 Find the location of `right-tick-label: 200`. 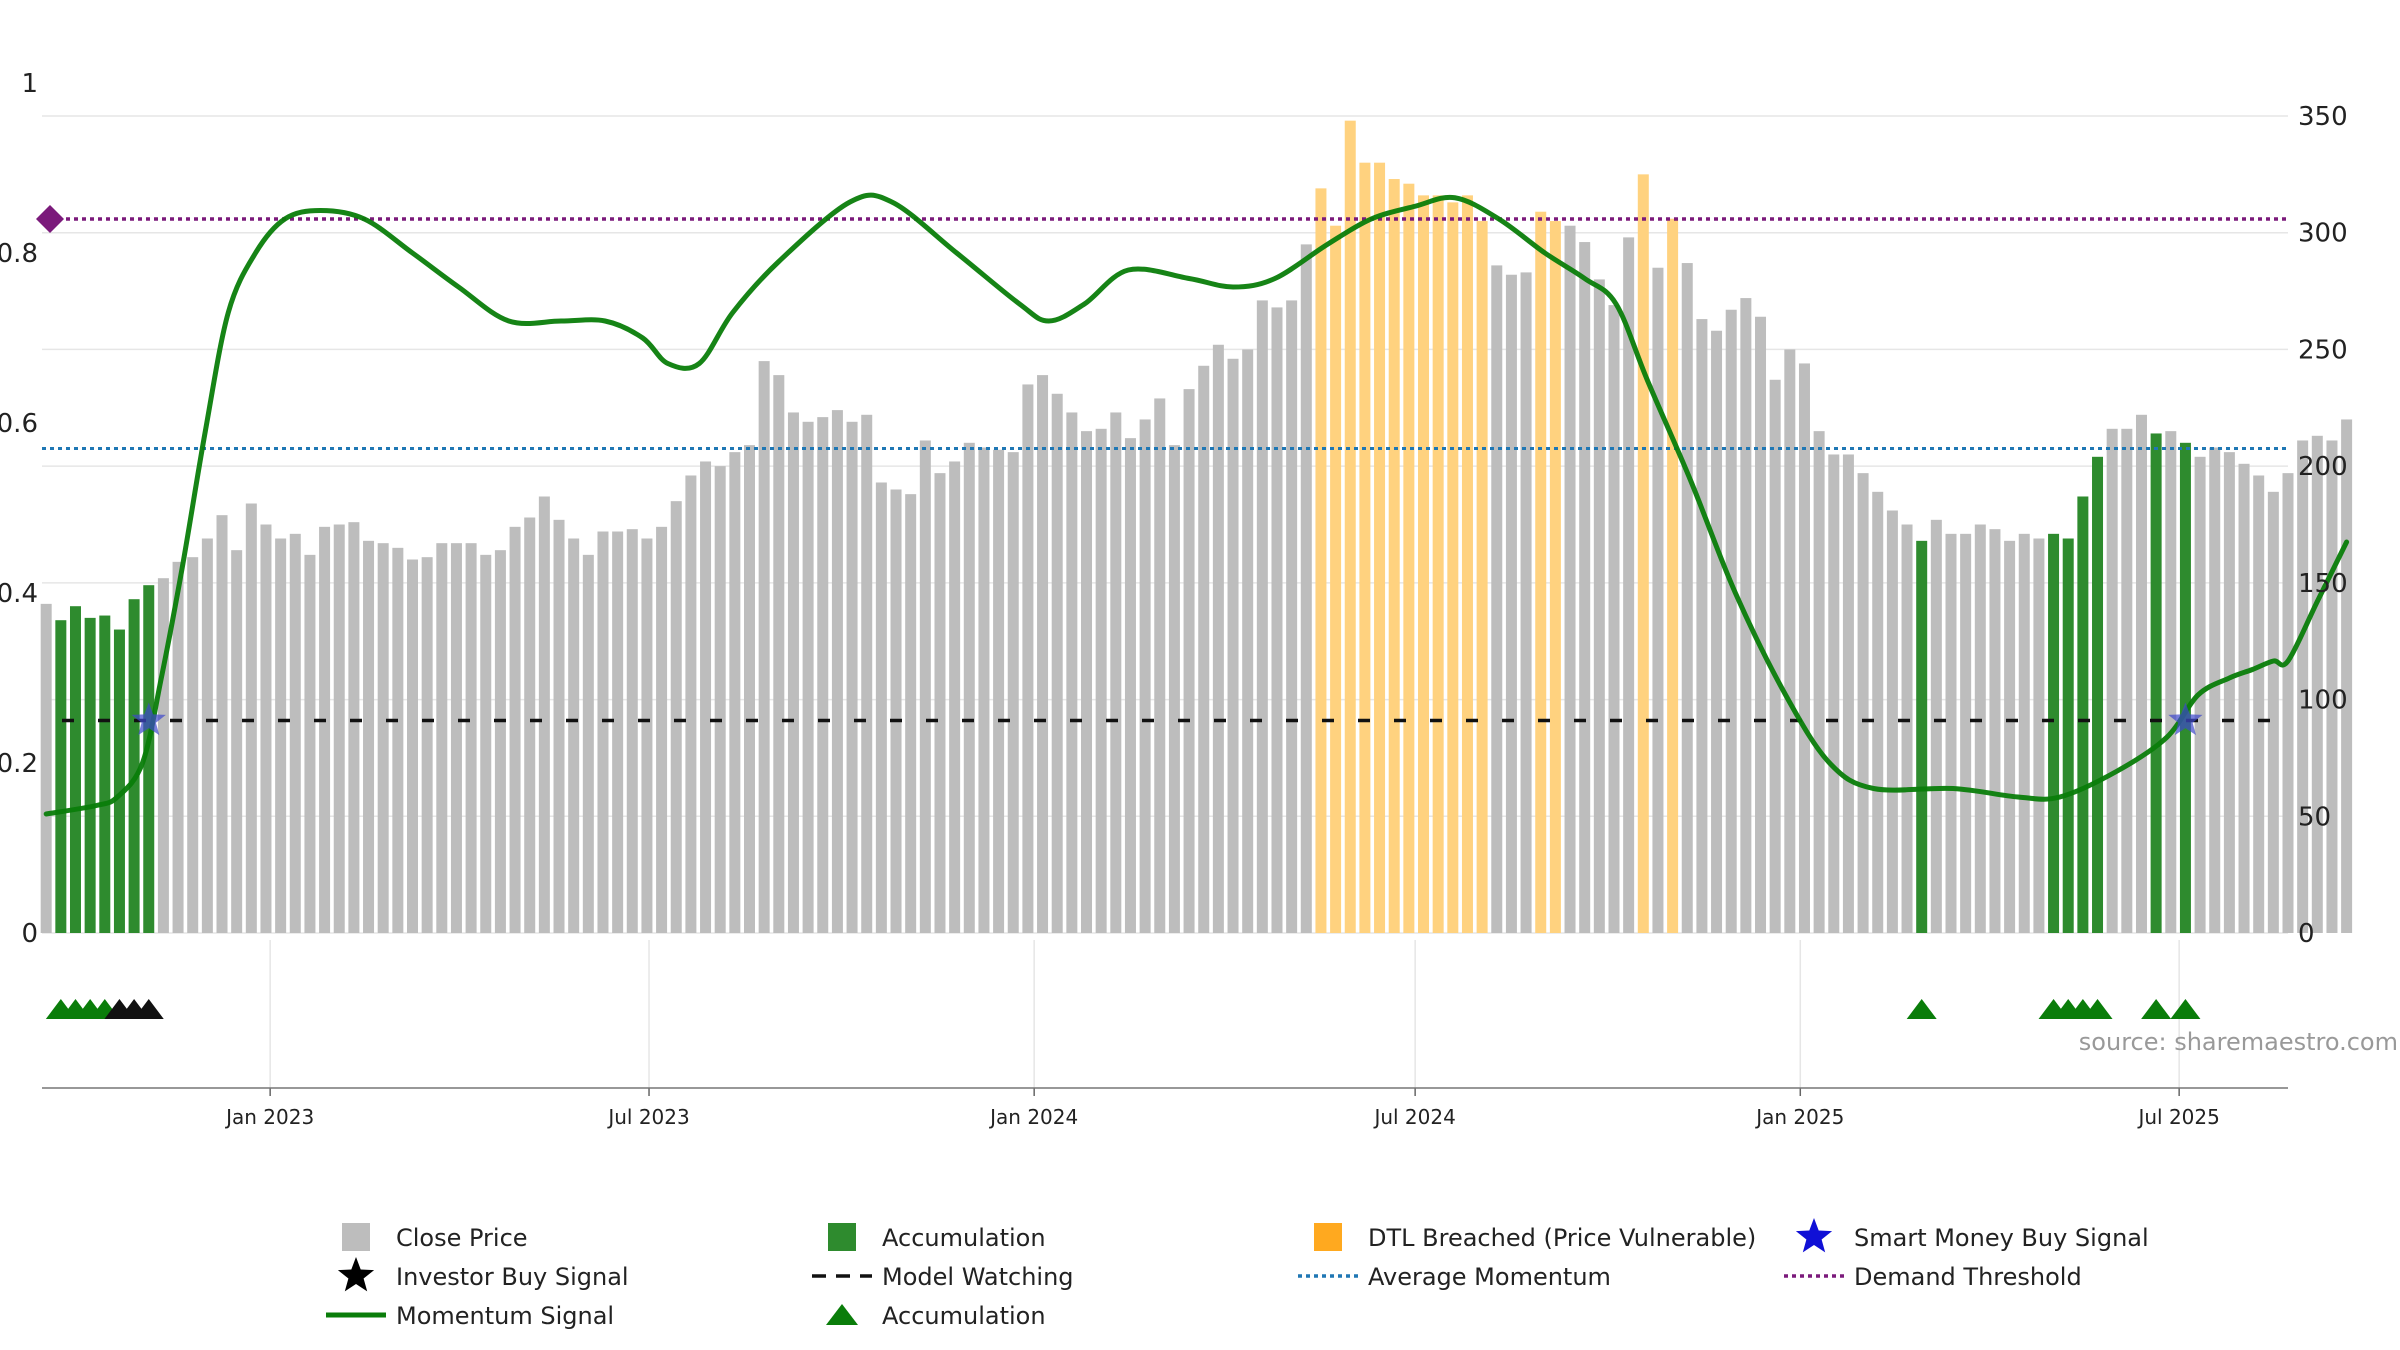

right-tick-label: 200 is located at coordinates (2323, 467).